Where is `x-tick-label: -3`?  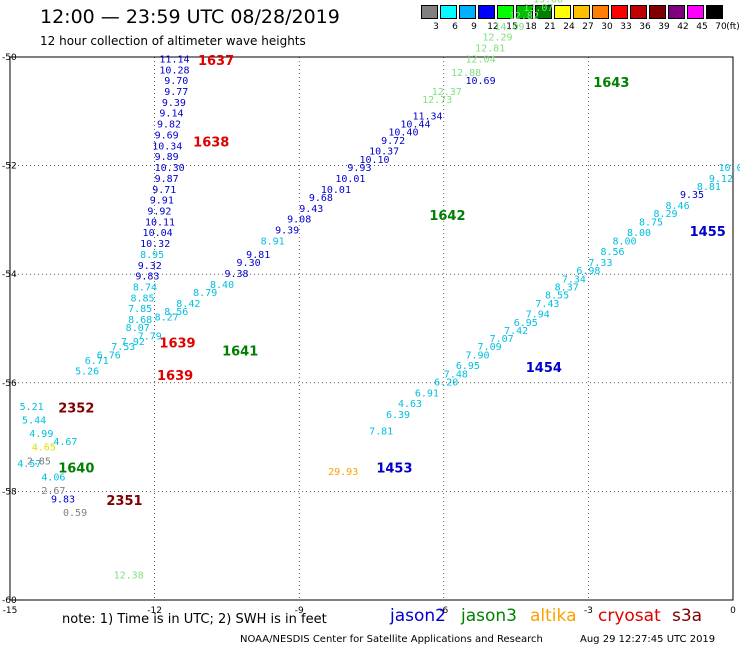 x-tick-label: -3 is located at coordinates (588, 611).